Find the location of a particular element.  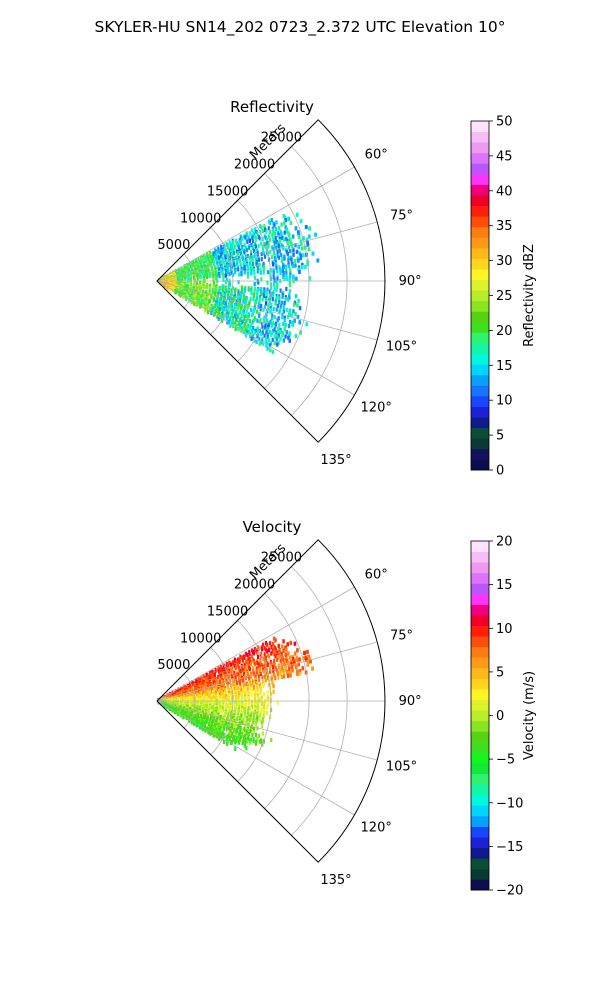

angle-tick-label: 105° is located at coordinates (401, 767).